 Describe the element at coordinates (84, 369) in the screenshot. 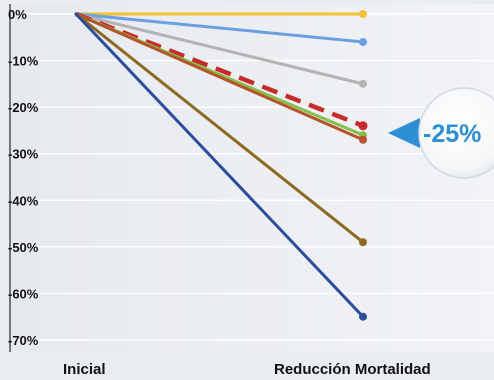

I see `x-category-label-inicial: Inicial` at that location.